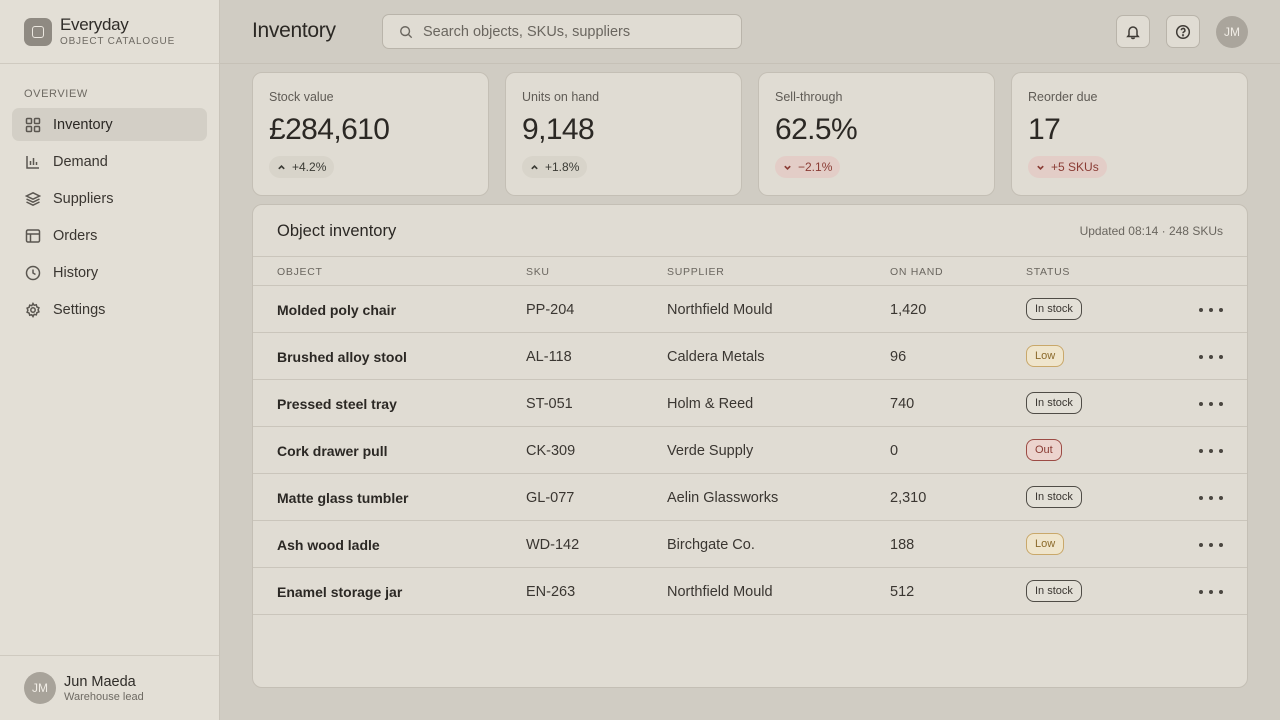 The image size is (1280, 720). I want to click on chevron-down-icon, so click(1040, 167).